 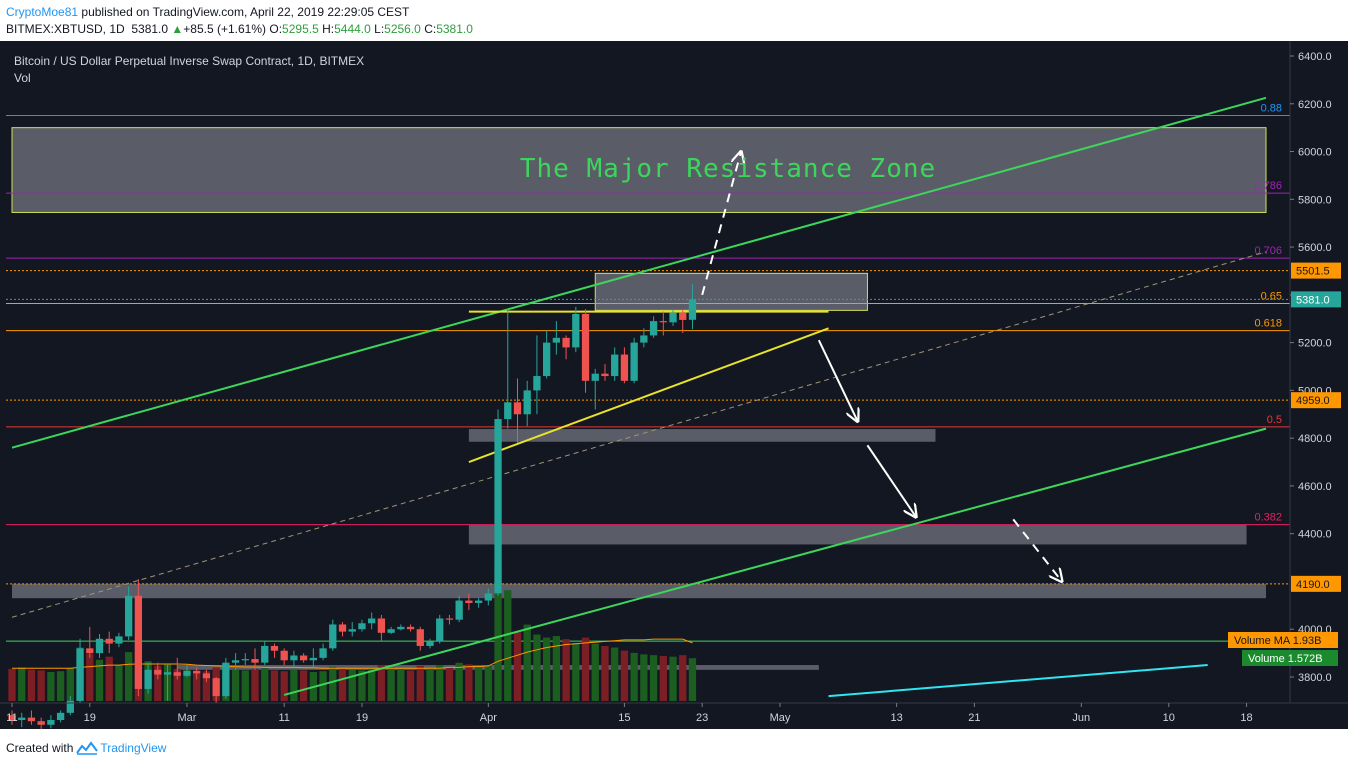 I want to click on price-label-text: 4190.0, so click(x=1313, y=585).